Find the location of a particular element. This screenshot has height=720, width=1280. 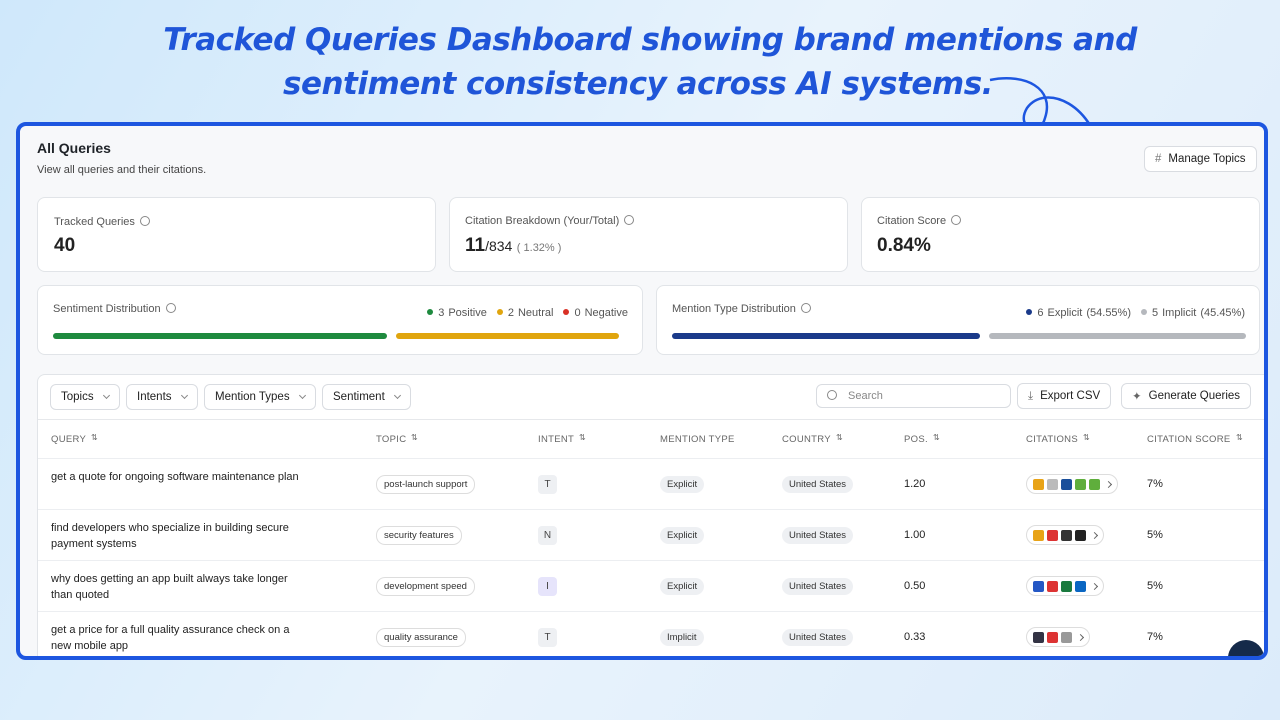

filter-dropdown: Mention Types is located at coordinates (260, 397).